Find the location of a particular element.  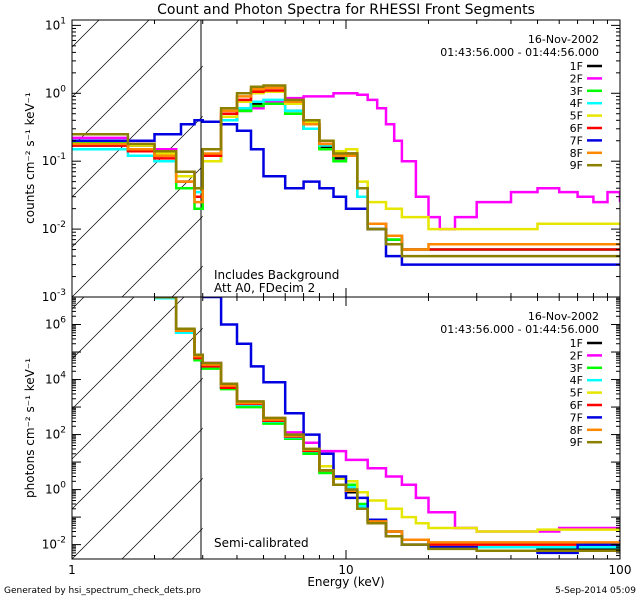

photons-legend-label-7F: 7F is located at coordinates (576, 417).